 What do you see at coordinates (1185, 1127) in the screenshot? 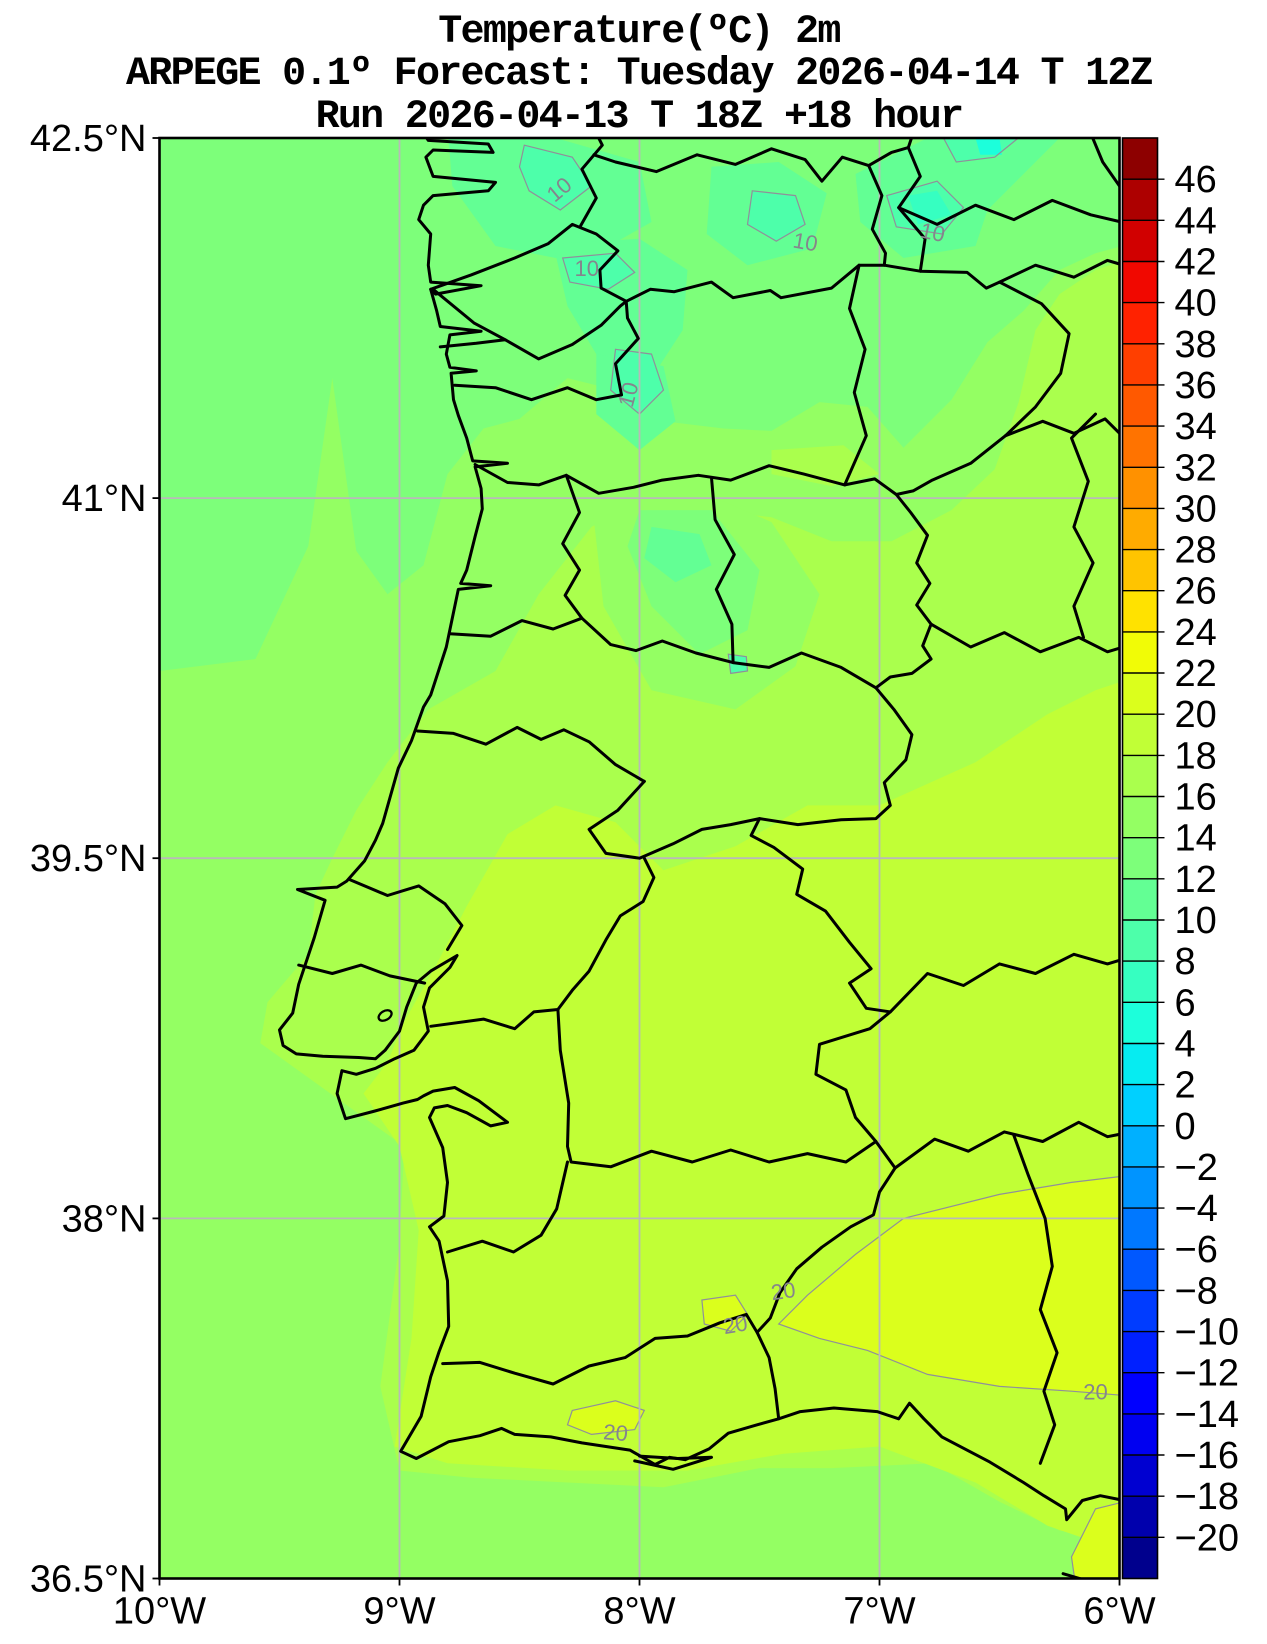
I see `svg-text: 0` at bounding box center [1185, 1127].